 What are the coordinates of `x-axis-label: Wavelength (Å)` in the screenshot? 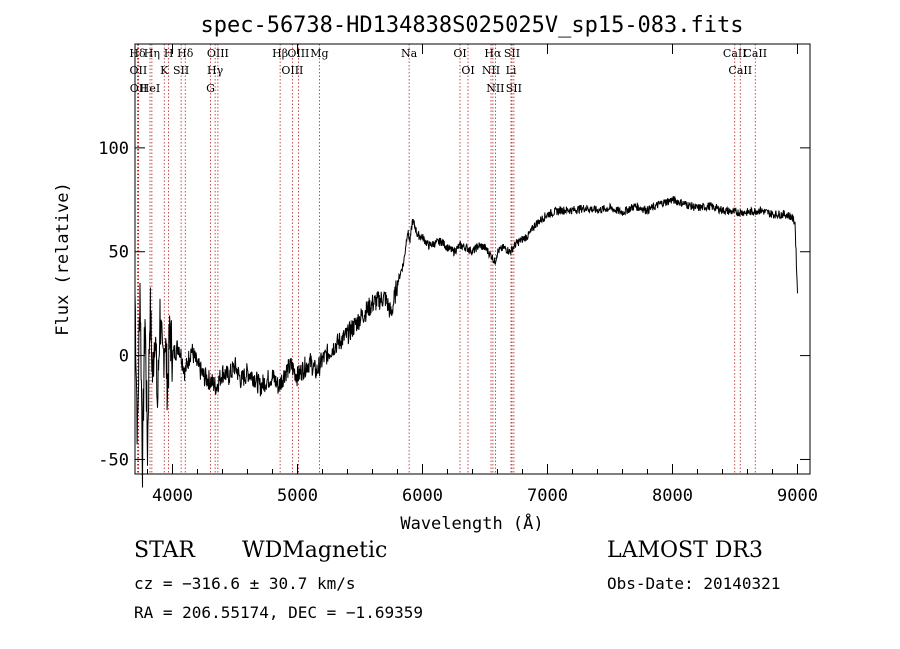 It's located at (471, 523).